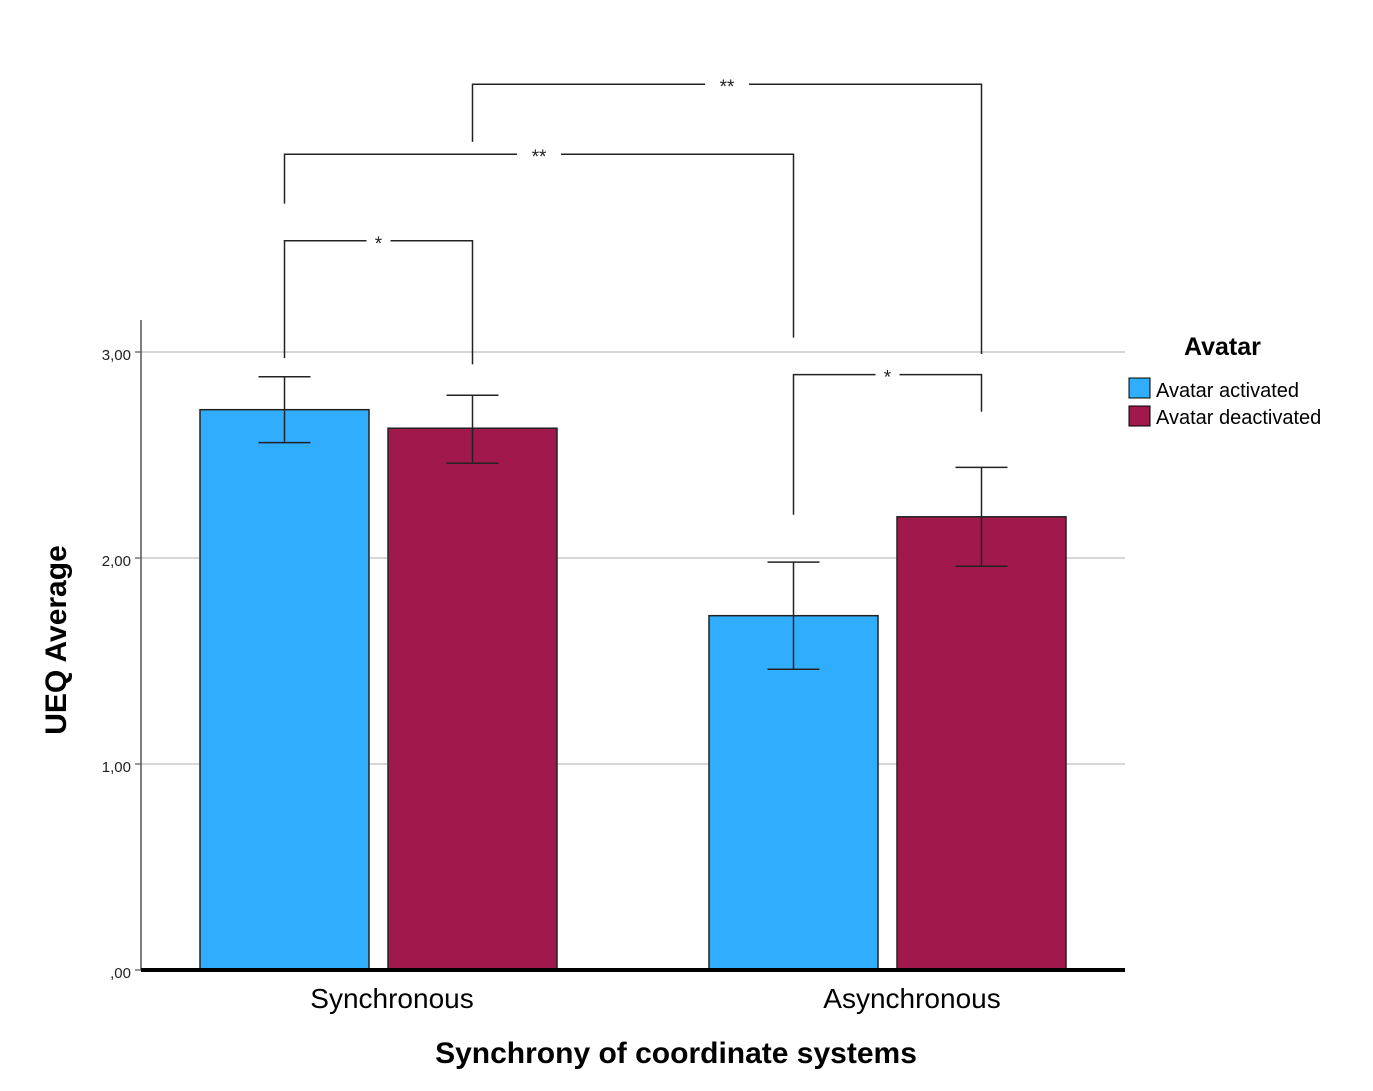 The width and height of the screenshot is (1373, 1091). What do you see at coordinates (1222, 347) in the screenshot?
I see `legend-title: Avatar` at bounding box center [1222, 347].